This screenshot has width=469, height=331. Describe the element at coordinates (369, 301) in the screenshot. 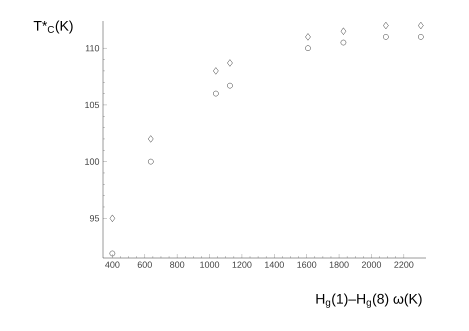

I see `x-axis-title: H$_{g}$(1)–H$_{g}$(8) ω(K)` at that location.